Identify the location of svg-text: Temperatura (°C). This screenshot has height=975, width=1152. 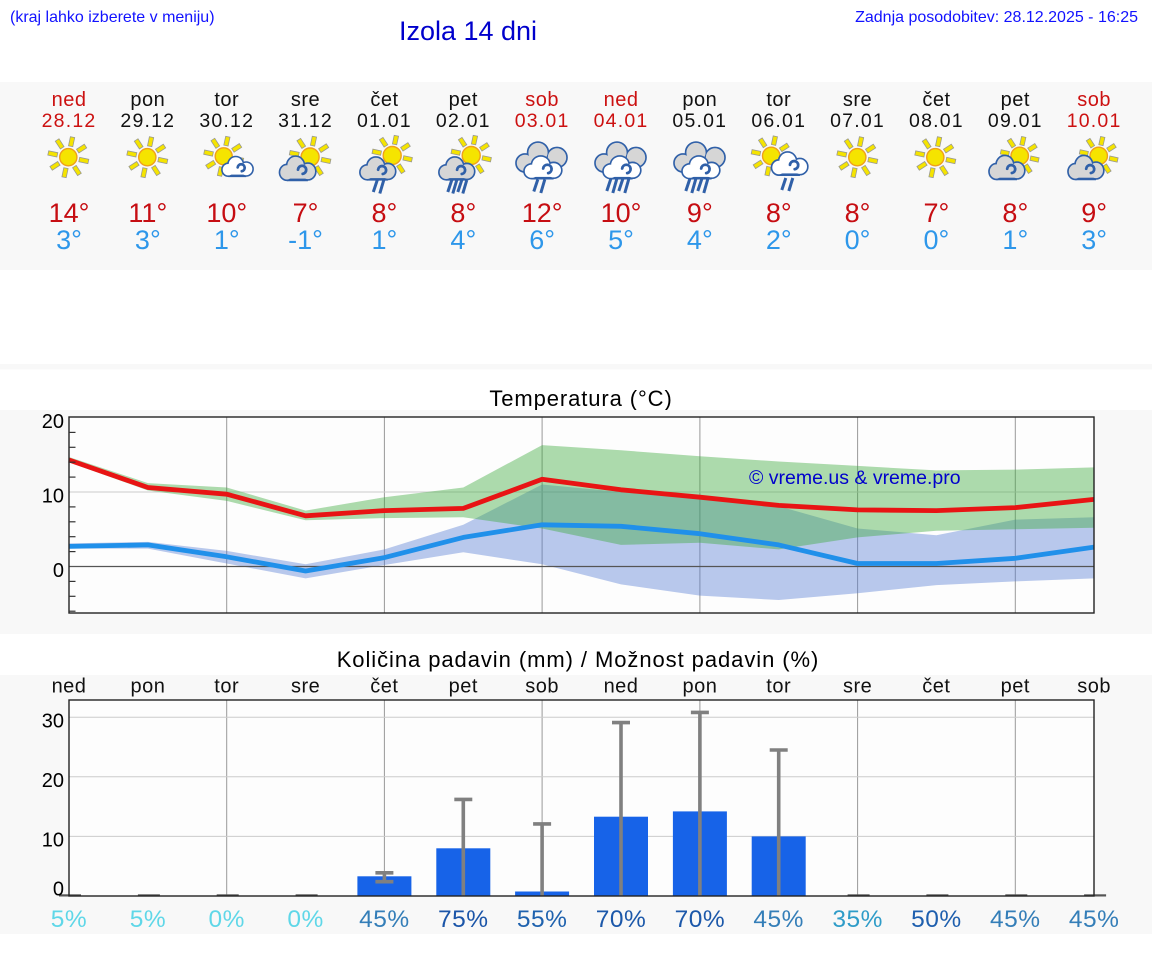
(580, 398).